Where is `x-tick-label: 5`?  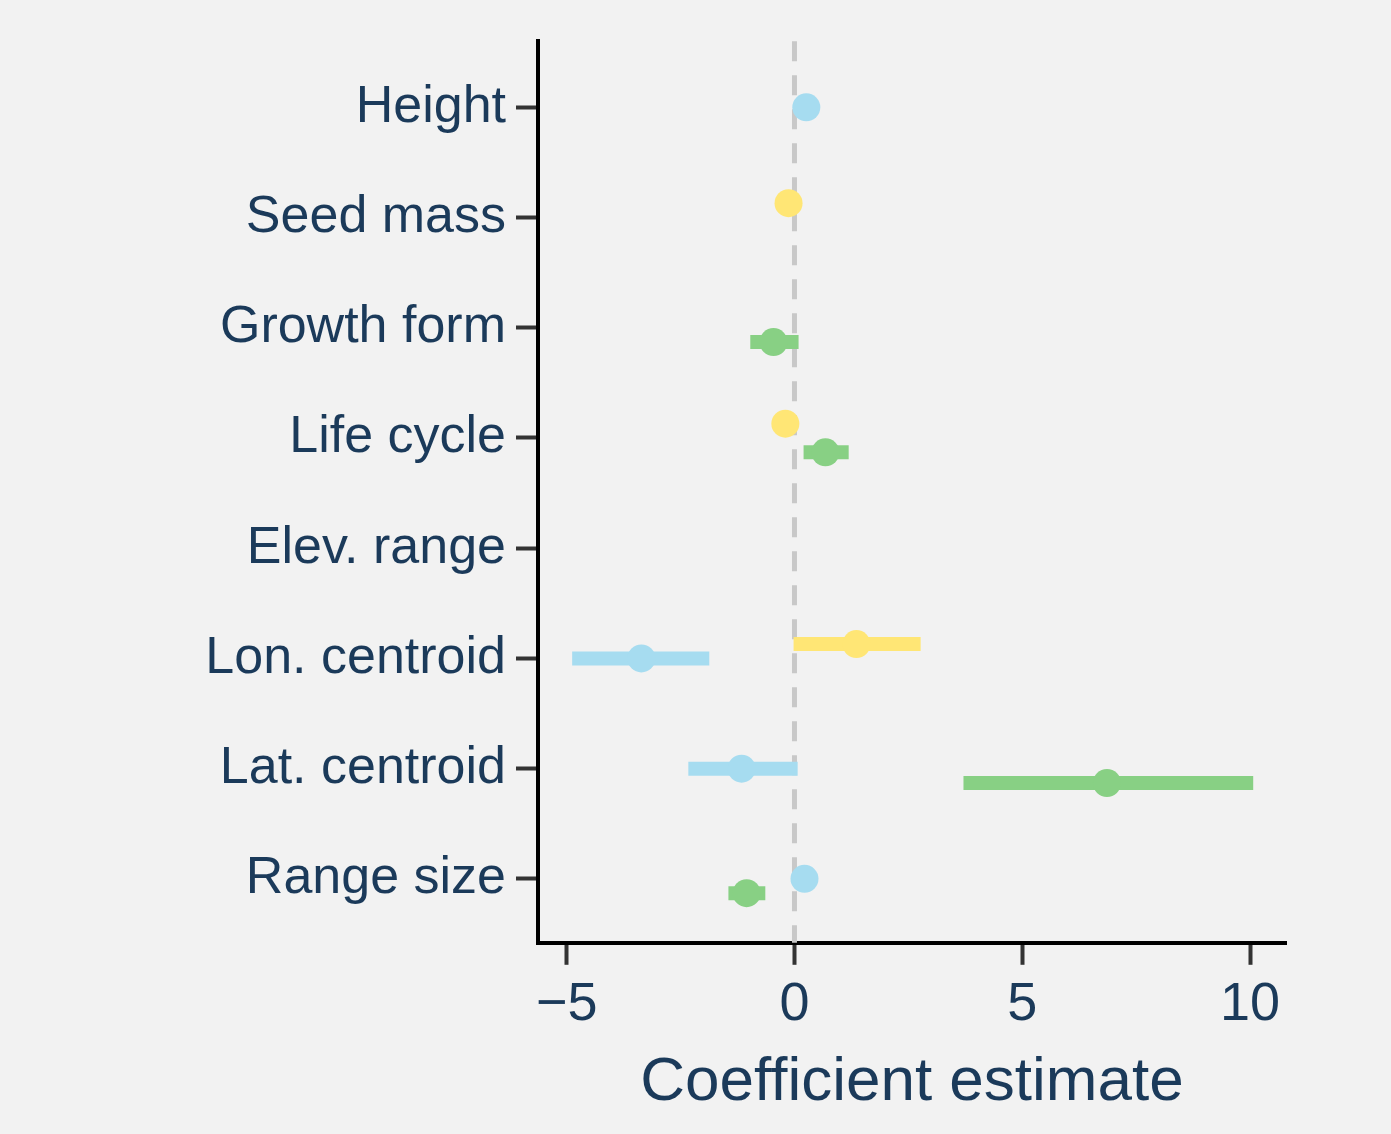 x-tick-label: 5 is located at coordinates (1022, 1001).